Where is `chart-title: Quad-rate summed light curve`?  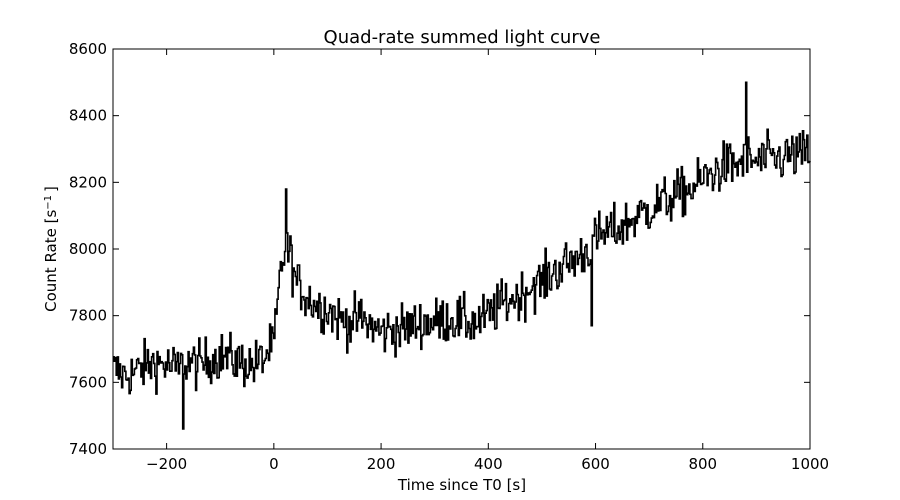
chart-title: Quad-rate summed light curve is located at coordinates (462, 37).